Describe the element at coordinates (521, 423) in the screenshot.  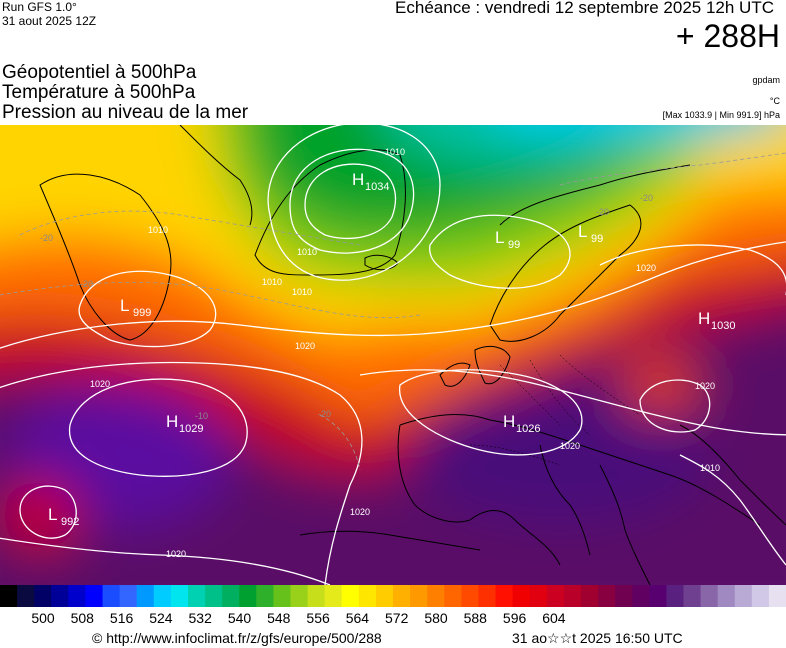
I see `pressure-center-H-1026: H 1026` at that location.